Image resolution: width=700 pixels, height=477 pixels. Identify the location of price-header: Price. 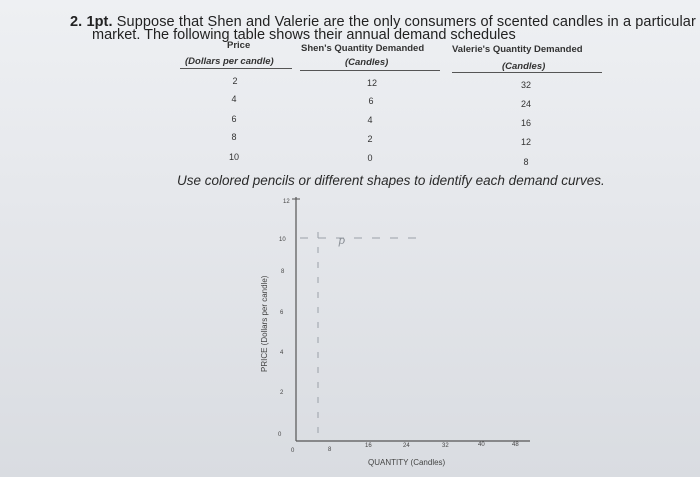
(239, 45).